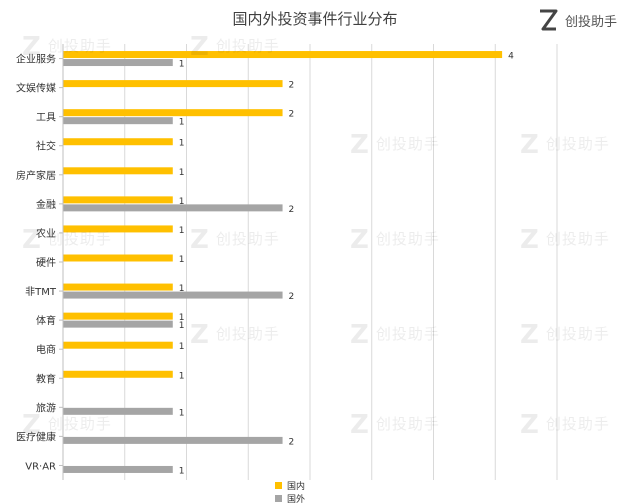  I want to click on category-label: 旅游, so click(46, 407).